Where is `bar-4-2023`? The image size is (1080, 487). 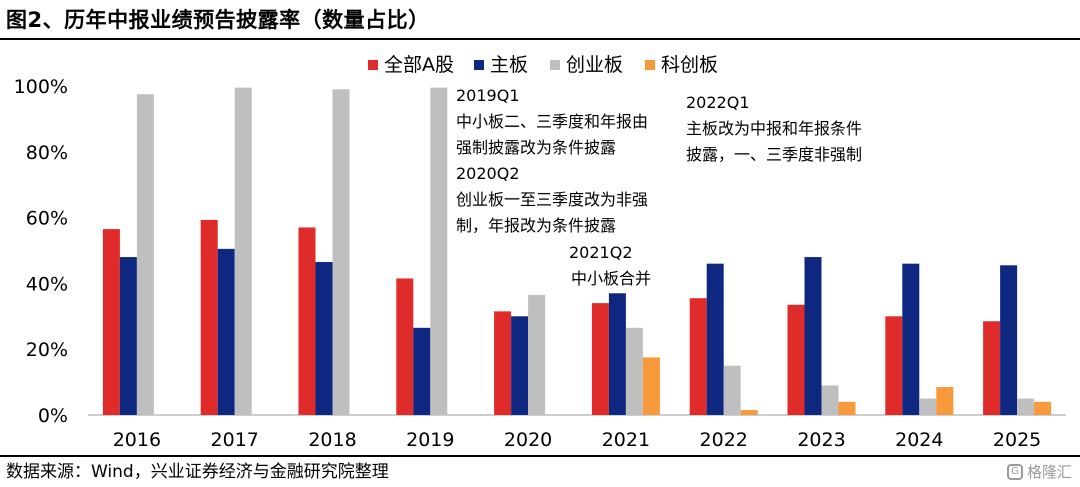 bar-4-2023 is located at coordinates (847, 408).